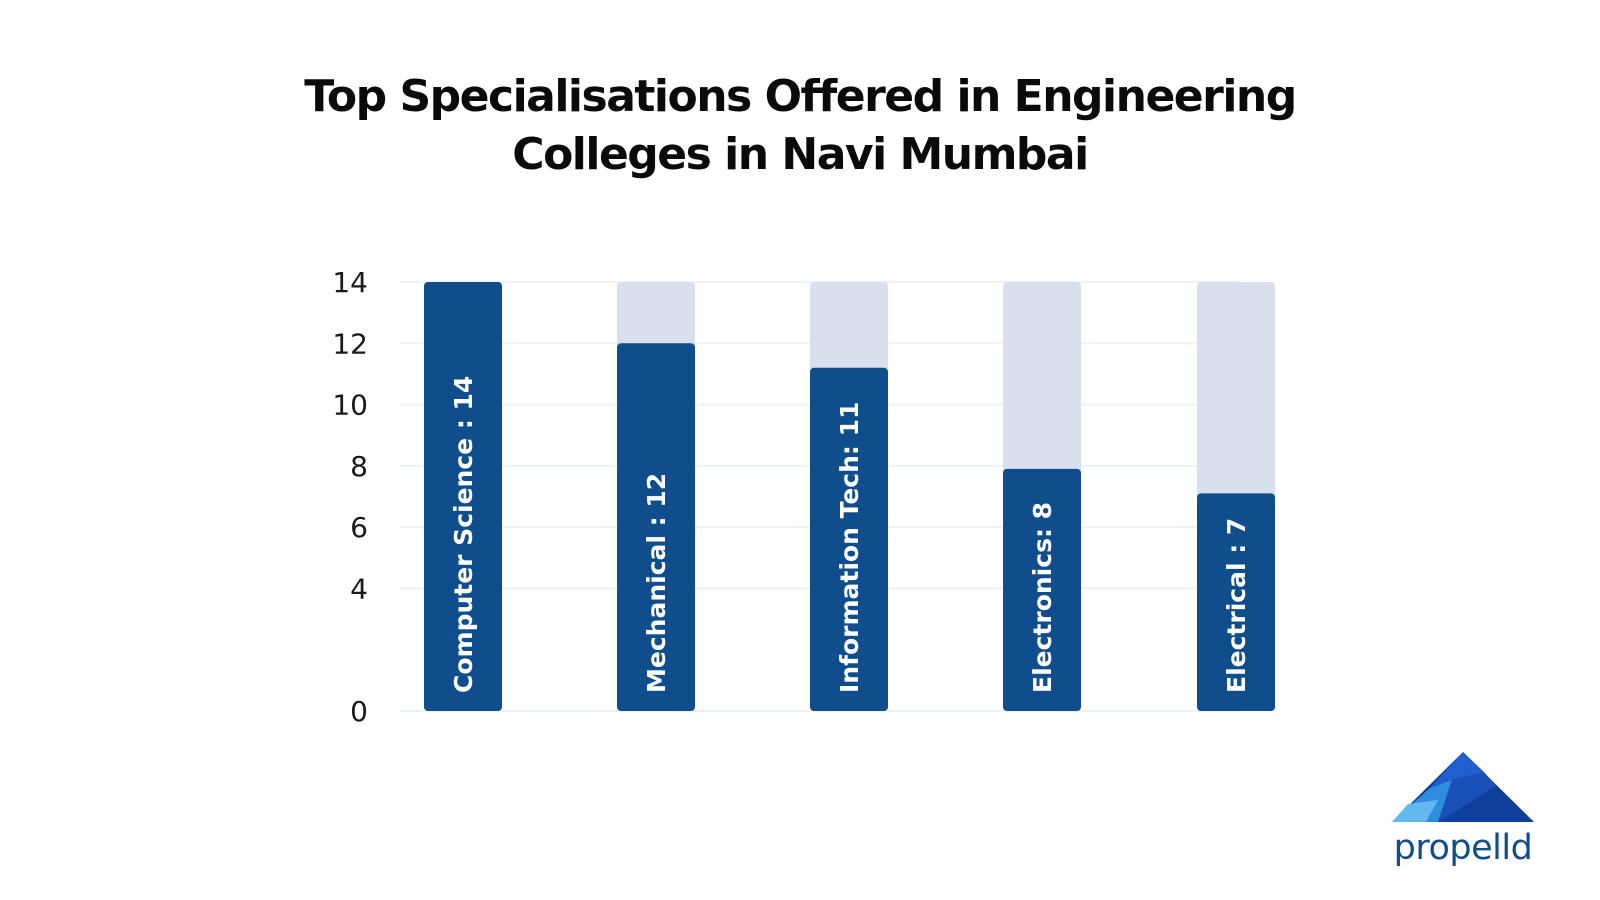  Describe the element at coordinates (359, 527) in the screenshot. I see `y-tick-label-6: 6` at that location.